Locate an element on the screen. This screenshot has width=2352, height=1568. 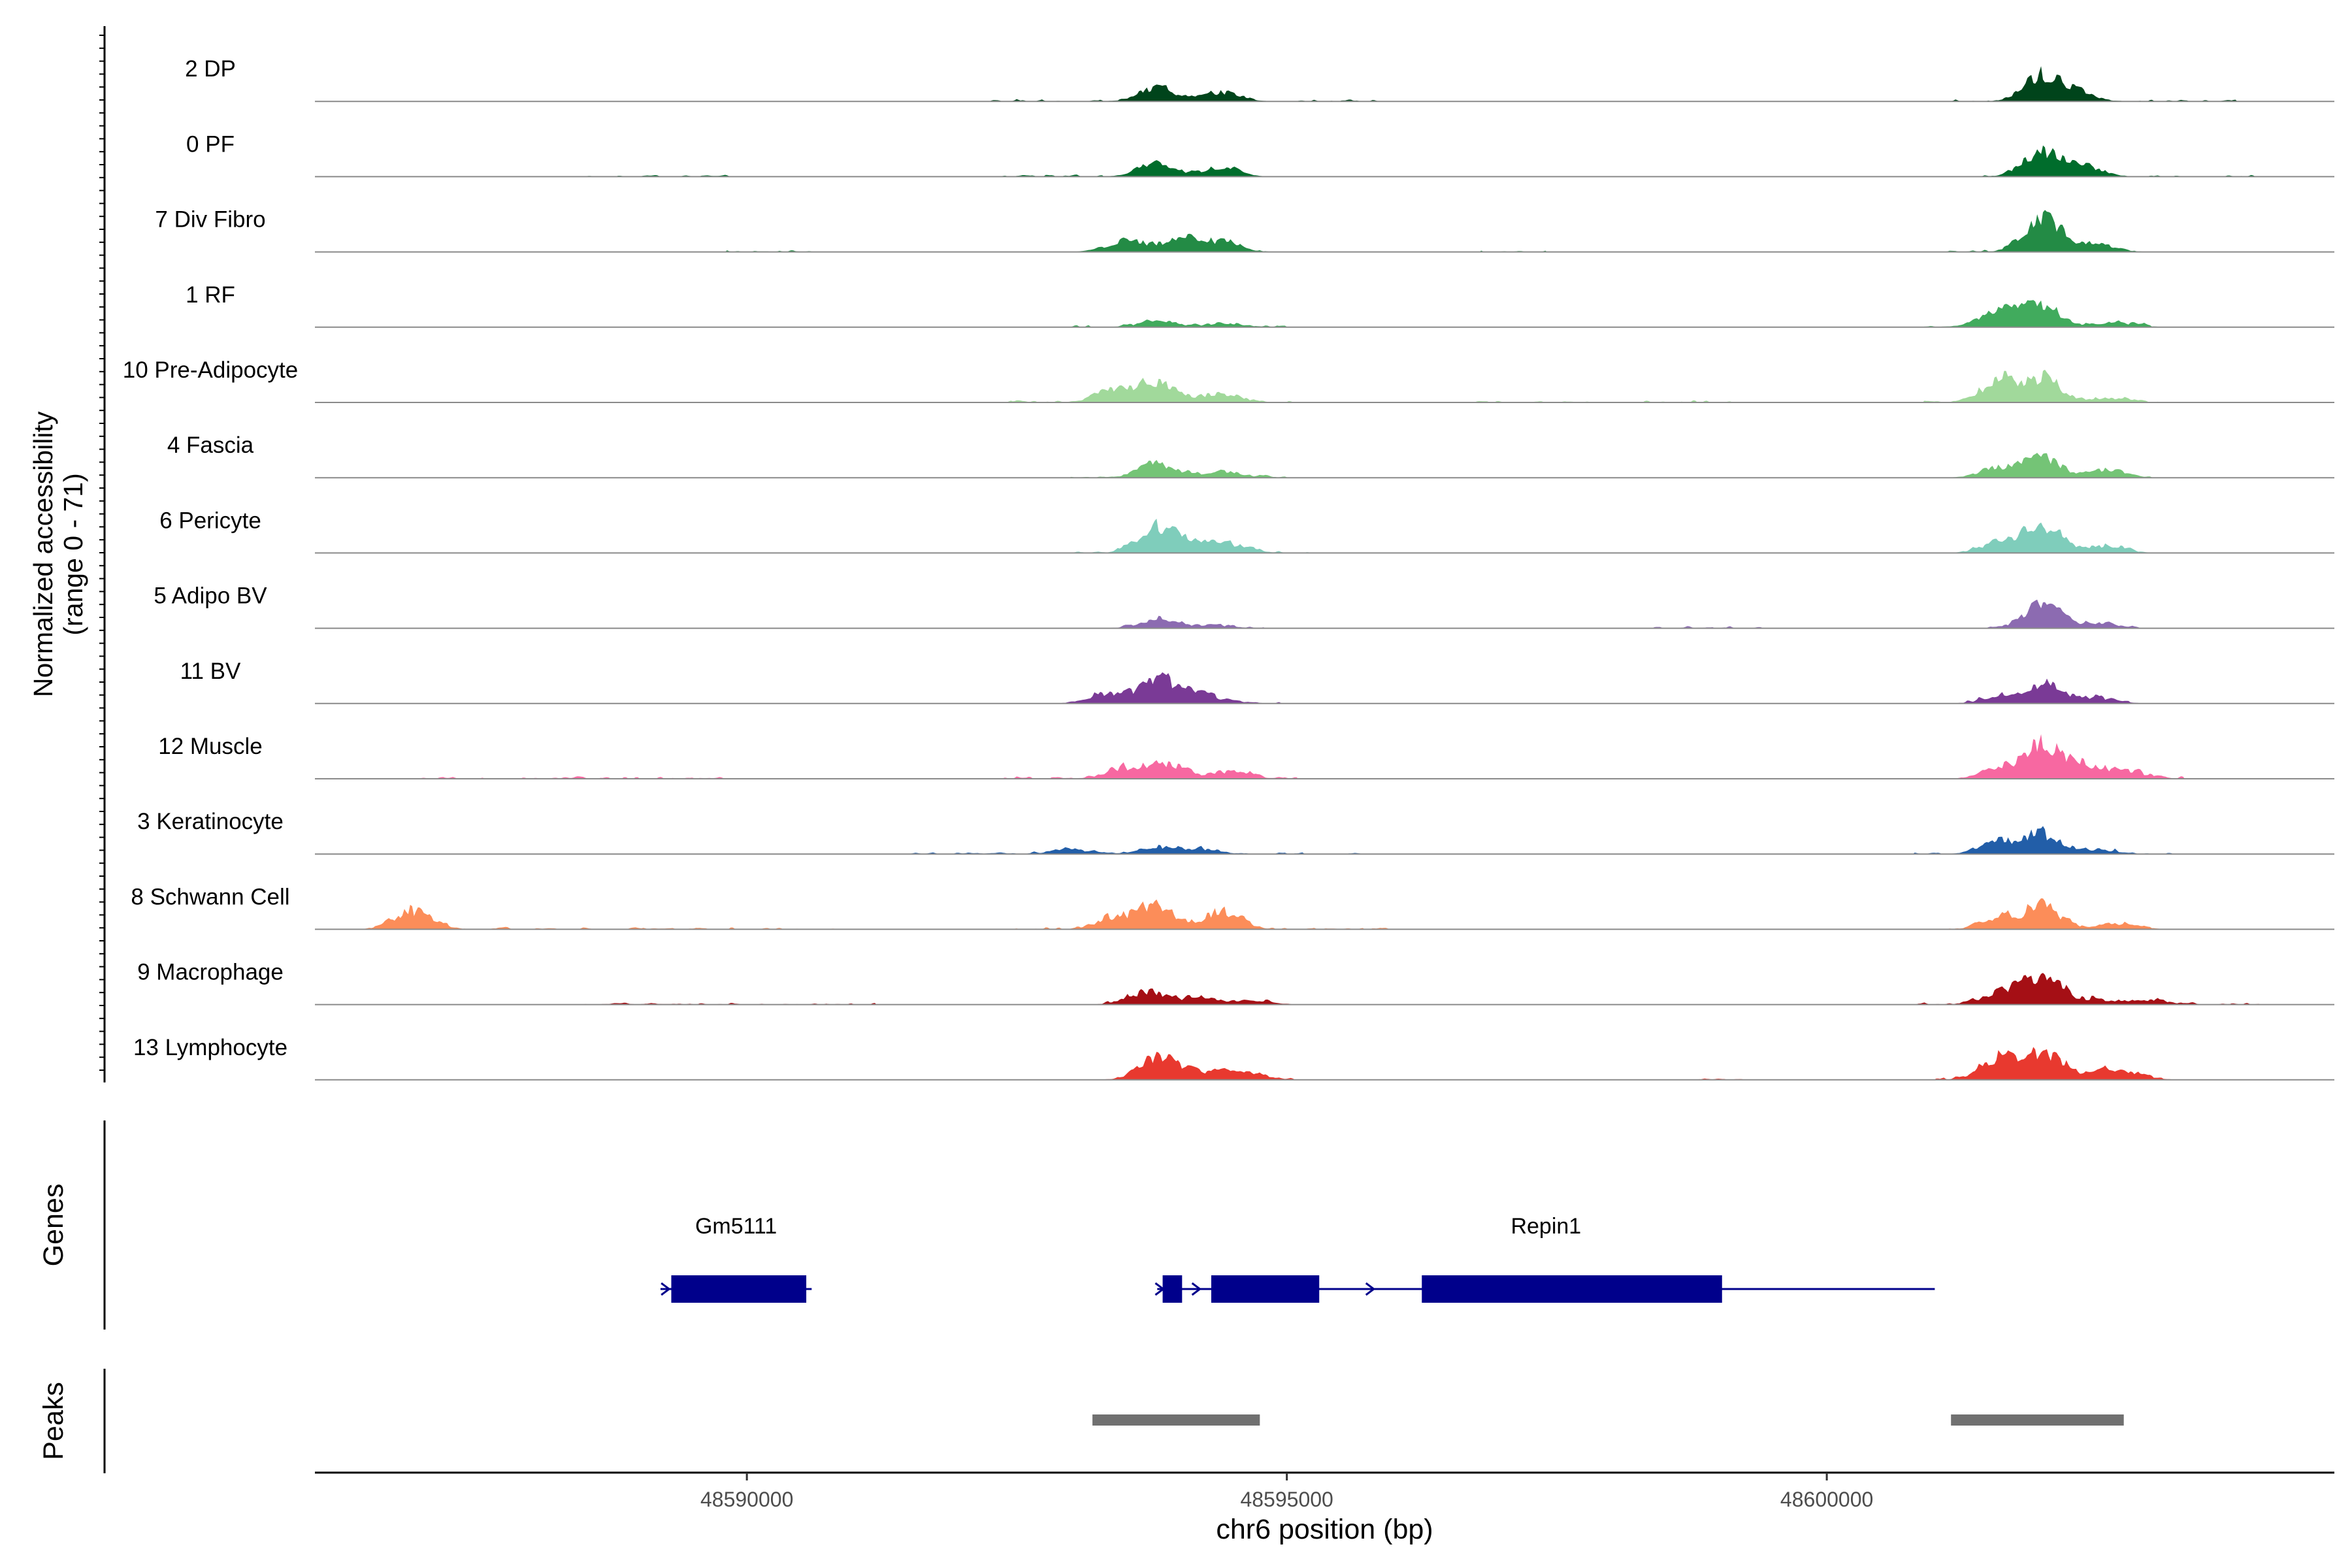
x-axis-title: chr6 position (bp) is located at coordinates (1324, 1529).